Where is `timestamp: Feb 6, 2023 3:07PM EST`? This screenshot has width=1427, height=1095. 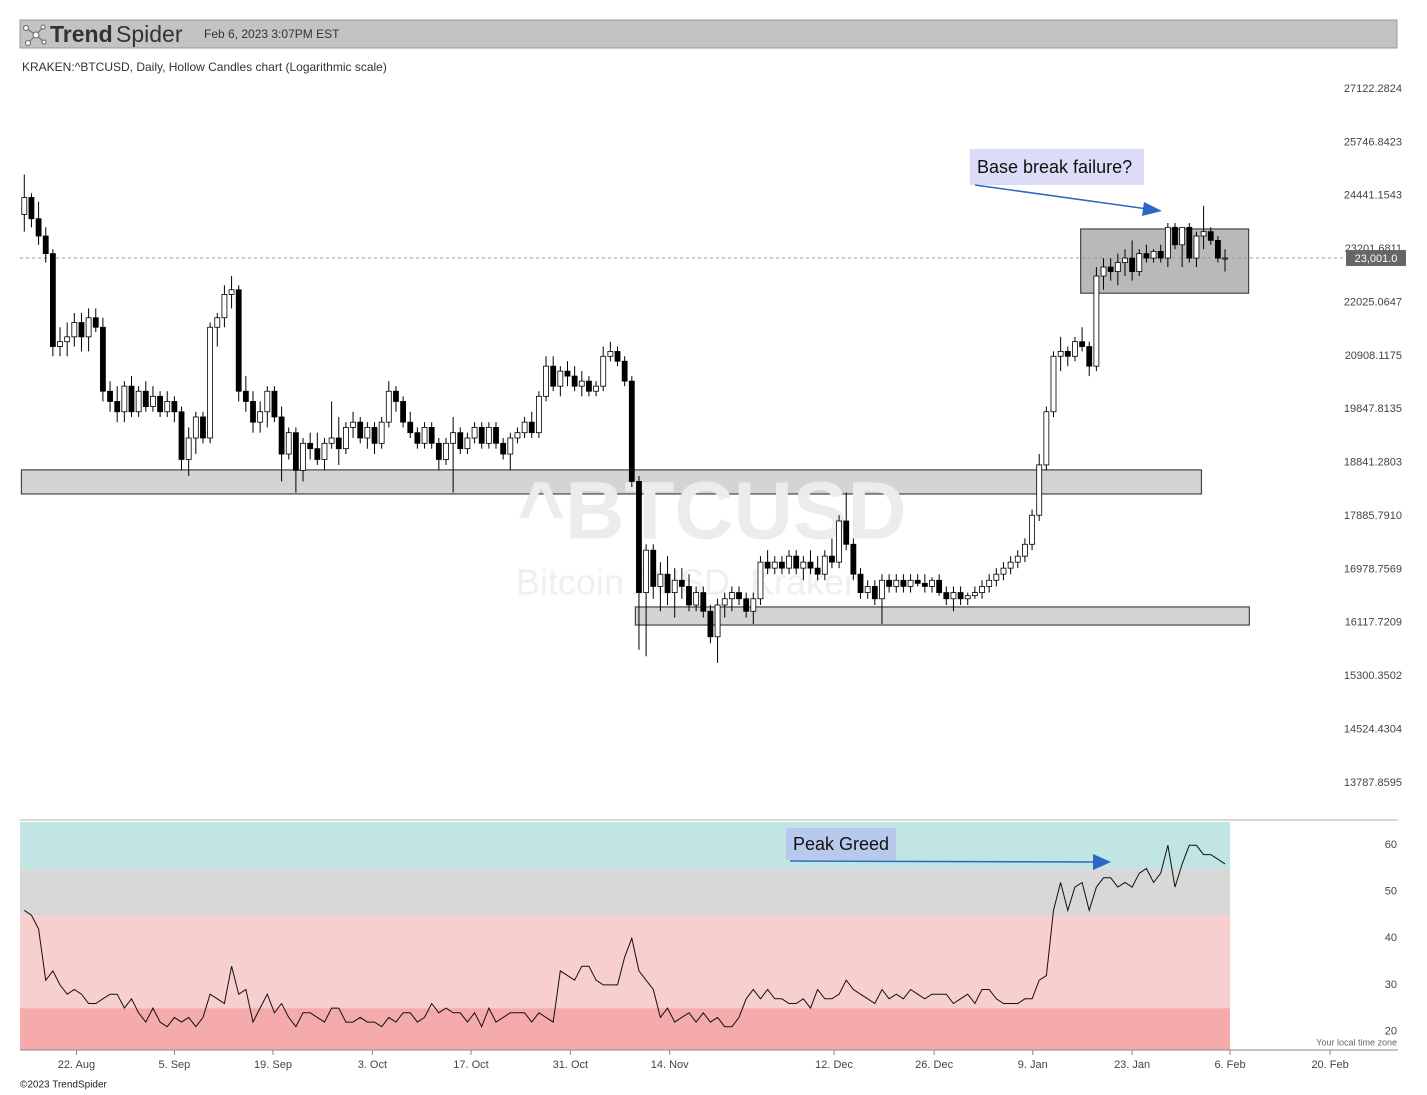
timestamp: Feb 6, 2023 3:07PM EST is located at coordinates (272, 34).